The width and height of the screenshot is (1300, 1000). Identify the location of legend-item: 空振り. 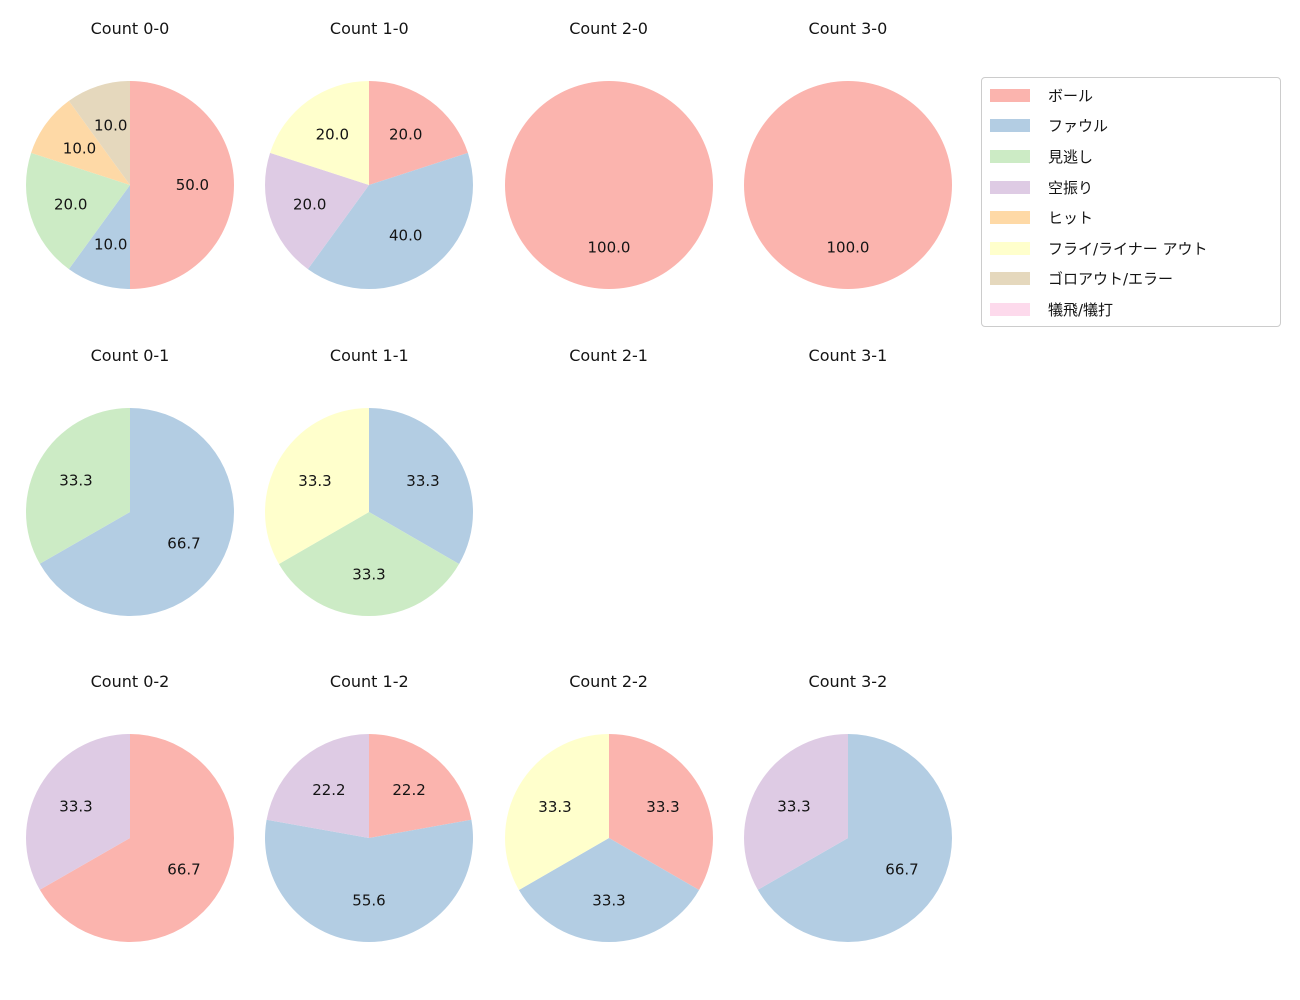
(1131, 187).